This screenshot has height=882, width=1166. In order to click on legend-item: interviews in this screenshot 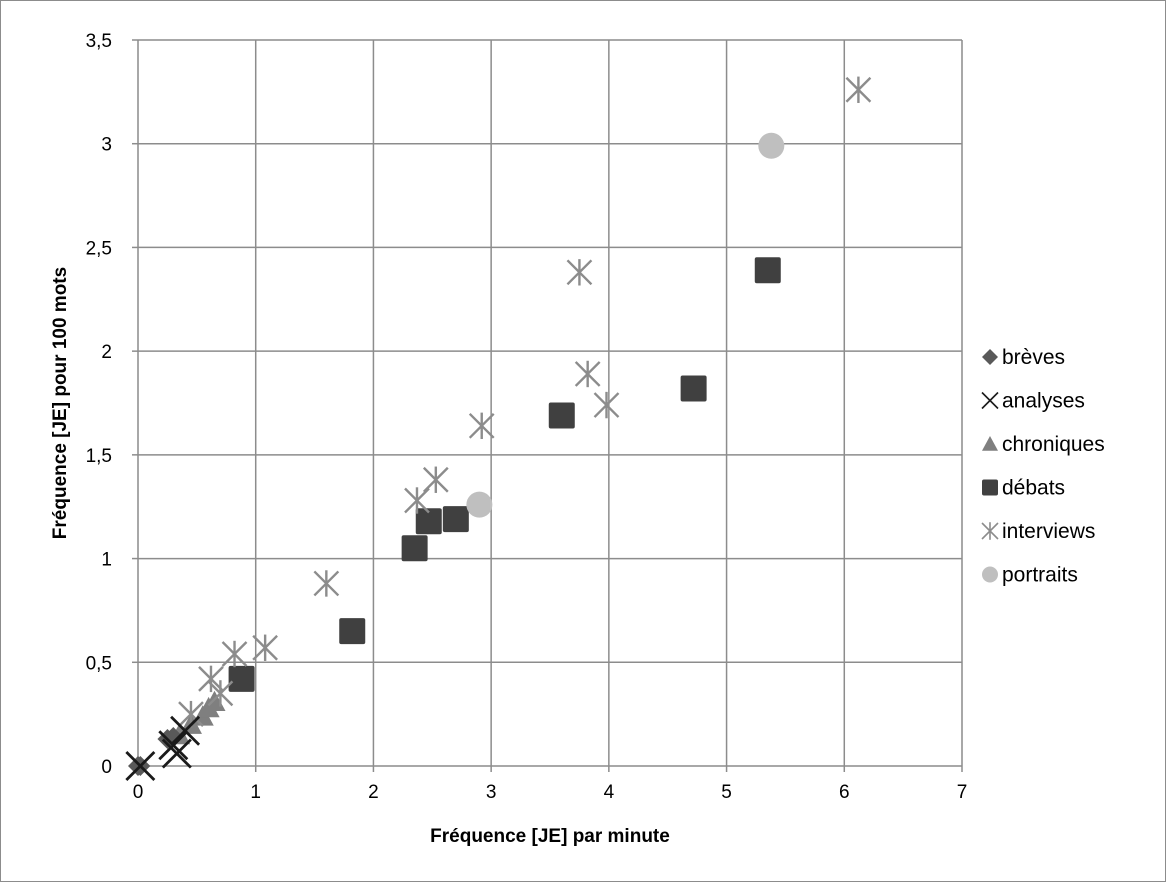, I will do `click(1038, 531)`.